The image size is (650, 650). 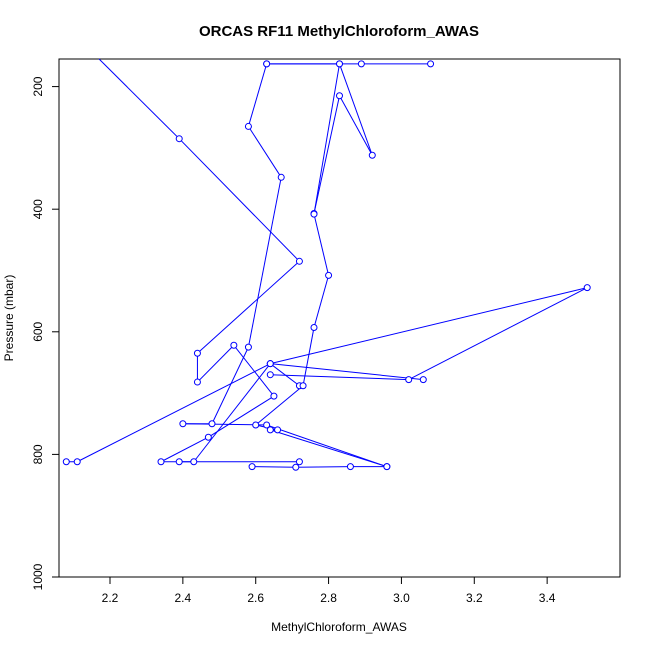 What do you see at coordinates (328, 598) in the screenshot?
I see `x-tick-label: 2.8` at bounding box center [328, 598].